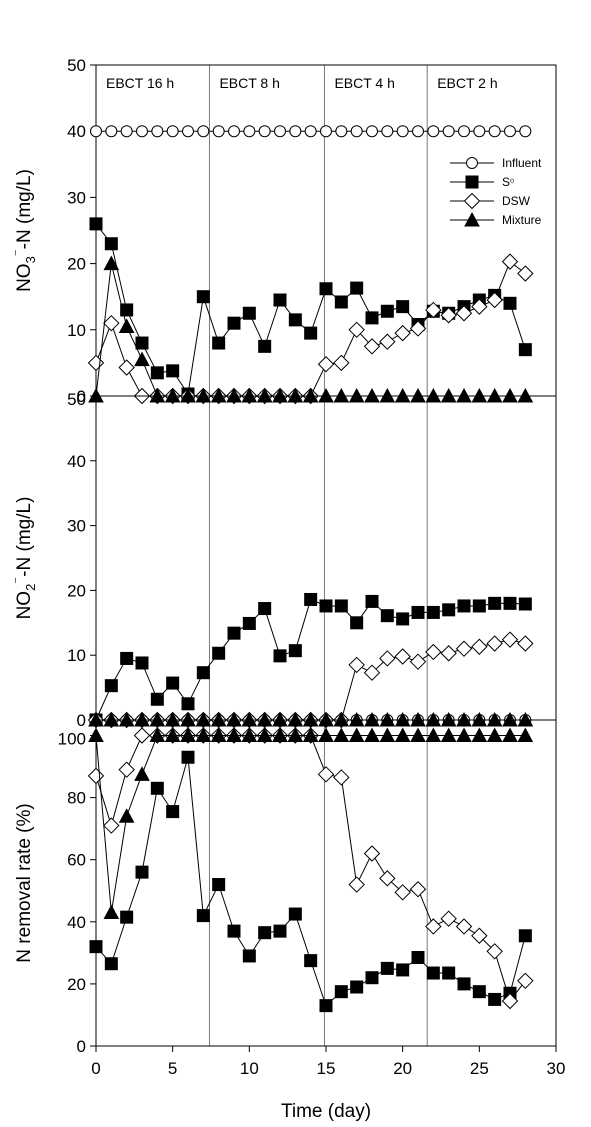 The image size is (591, 1127). I want to click on phase-label: EBCT 4 h, so click(364, 83).